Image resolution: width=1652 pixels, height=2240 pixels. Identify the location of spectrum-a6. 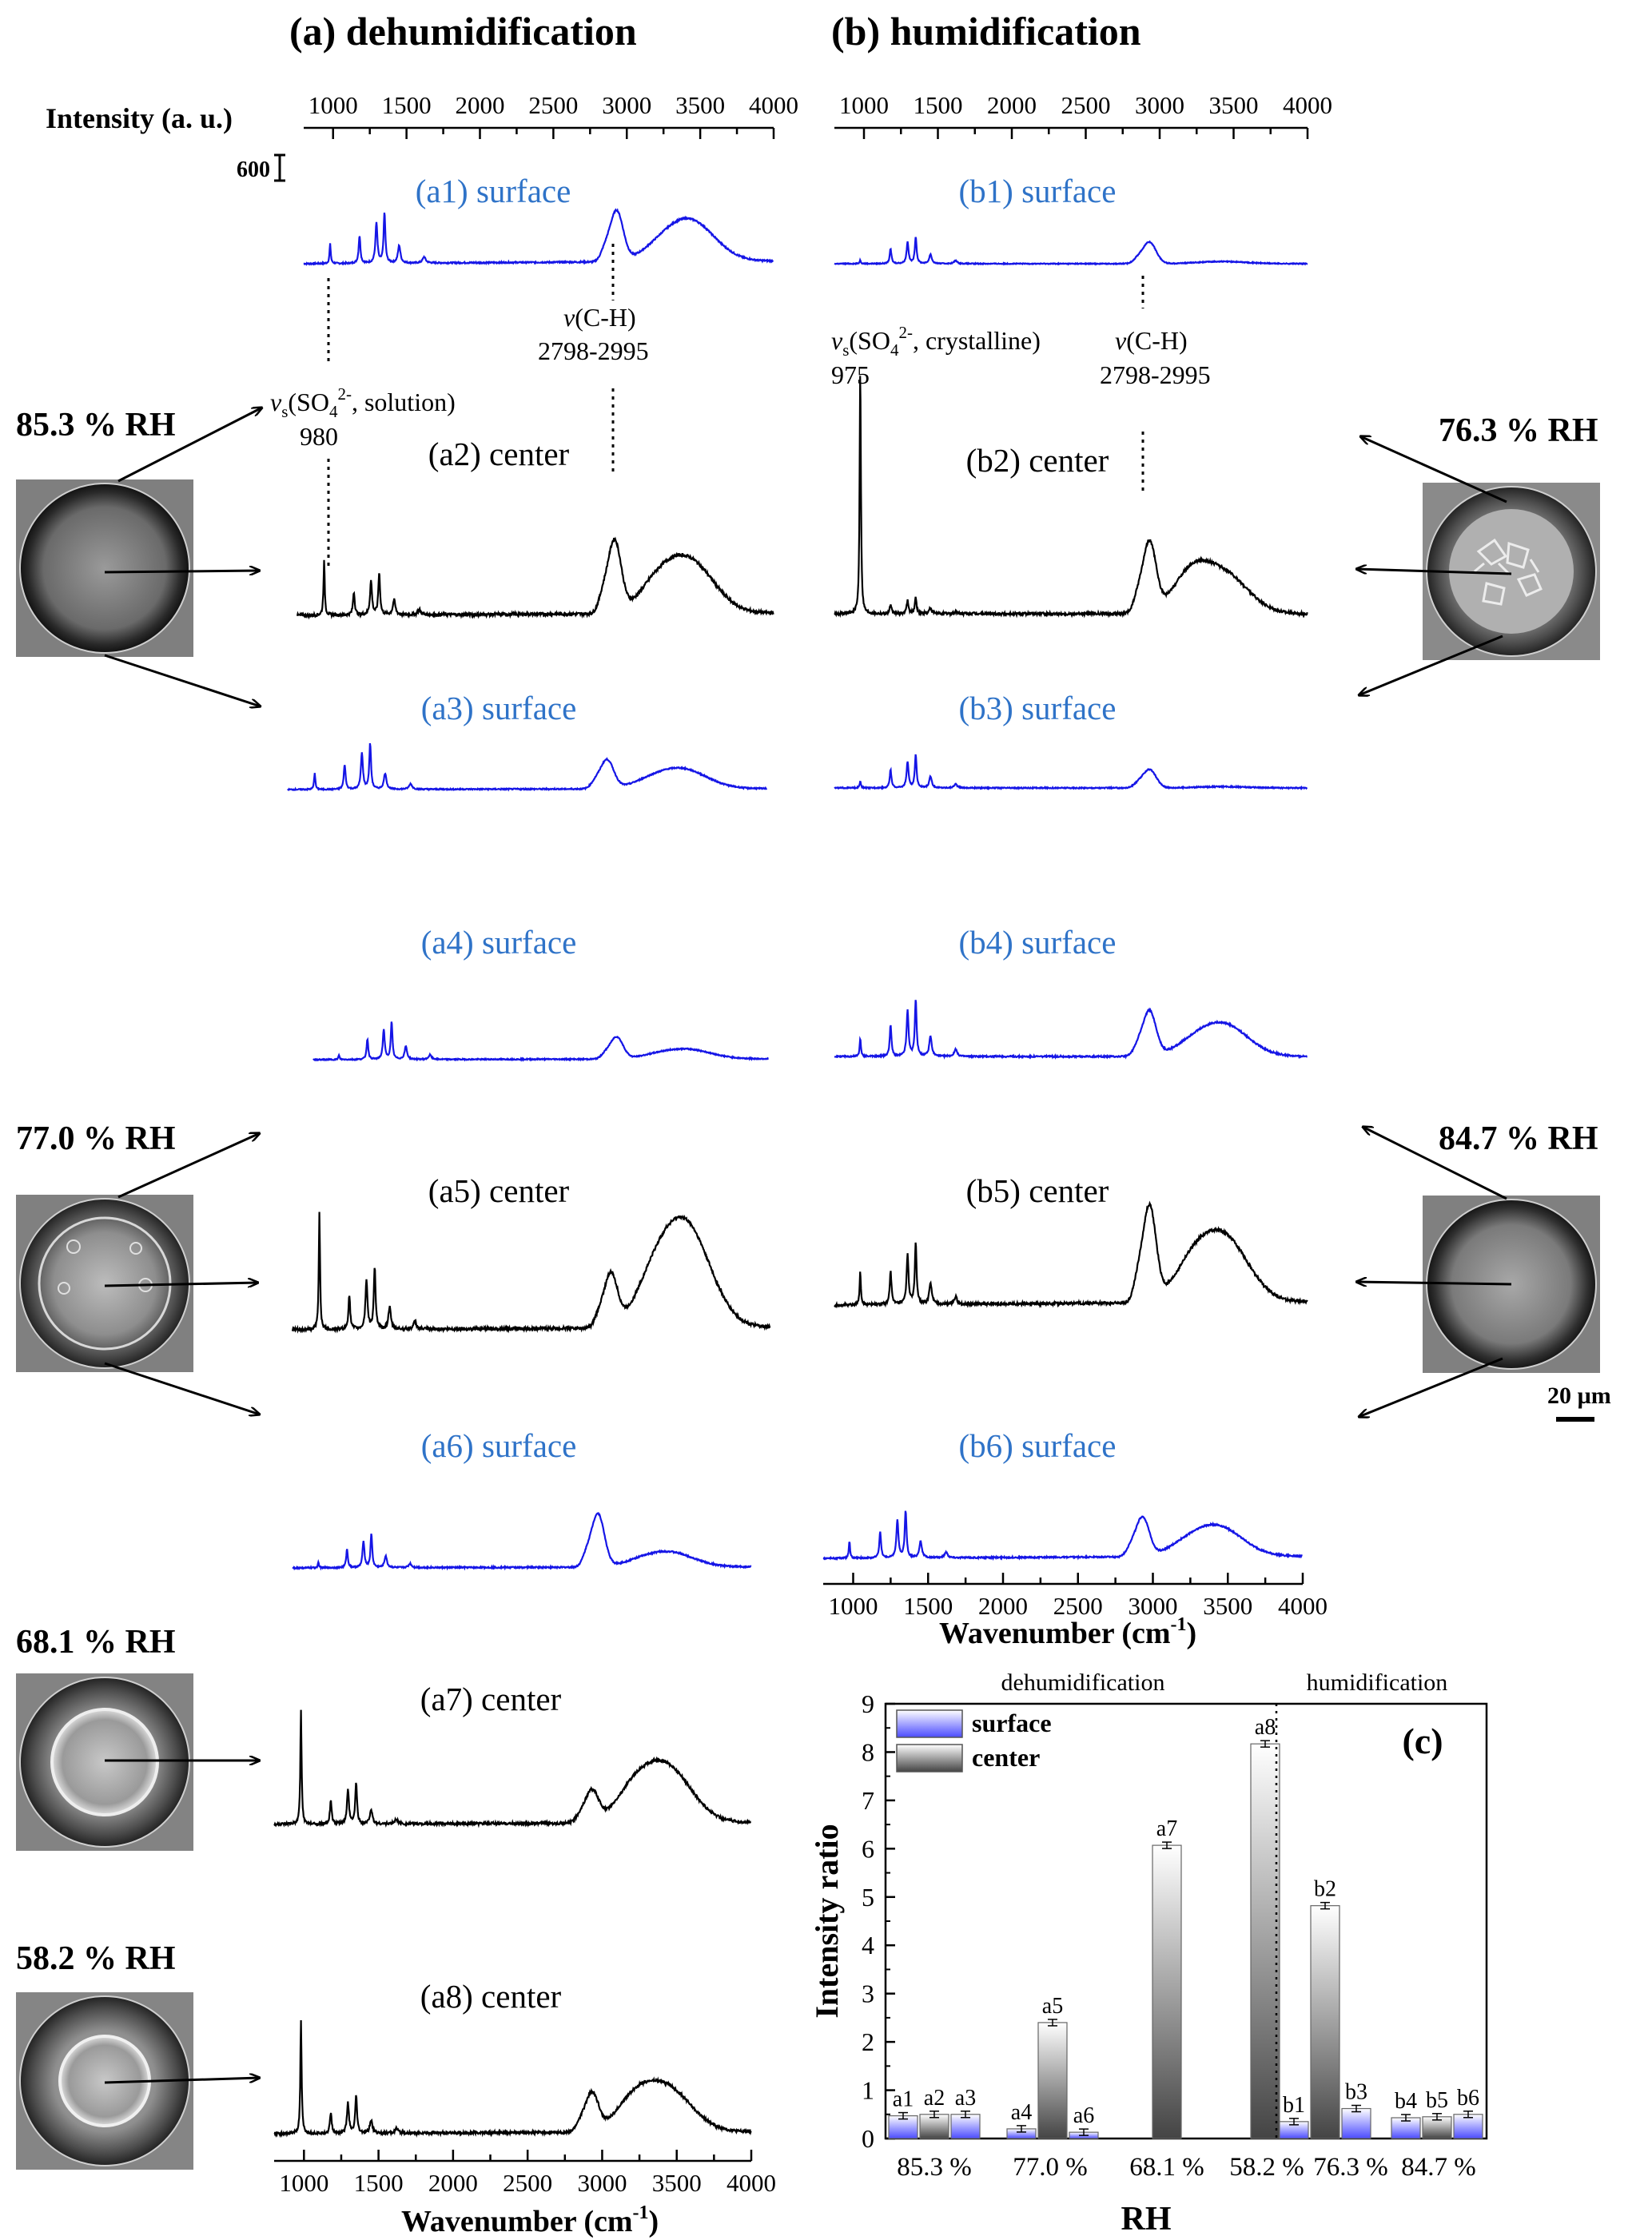
(522, 1542).